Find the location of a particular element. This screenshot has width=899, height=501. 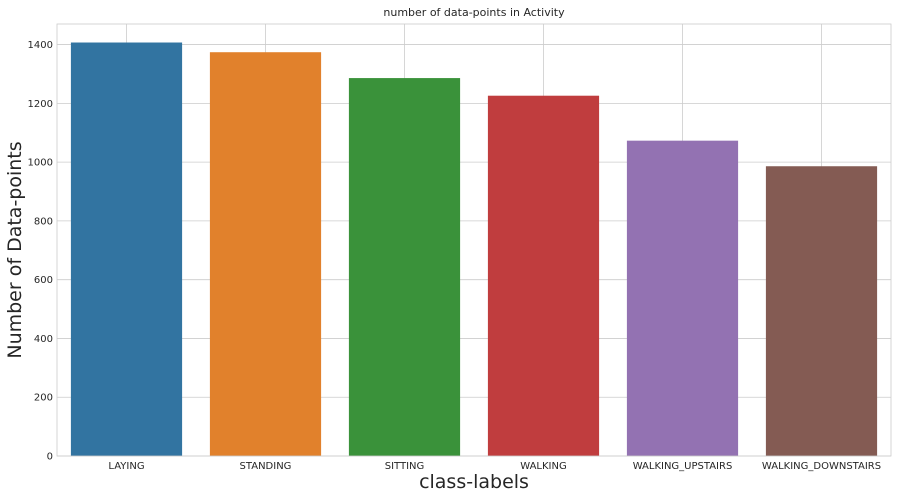

y-tick-label: 200 is located at coordinates (43, 398).